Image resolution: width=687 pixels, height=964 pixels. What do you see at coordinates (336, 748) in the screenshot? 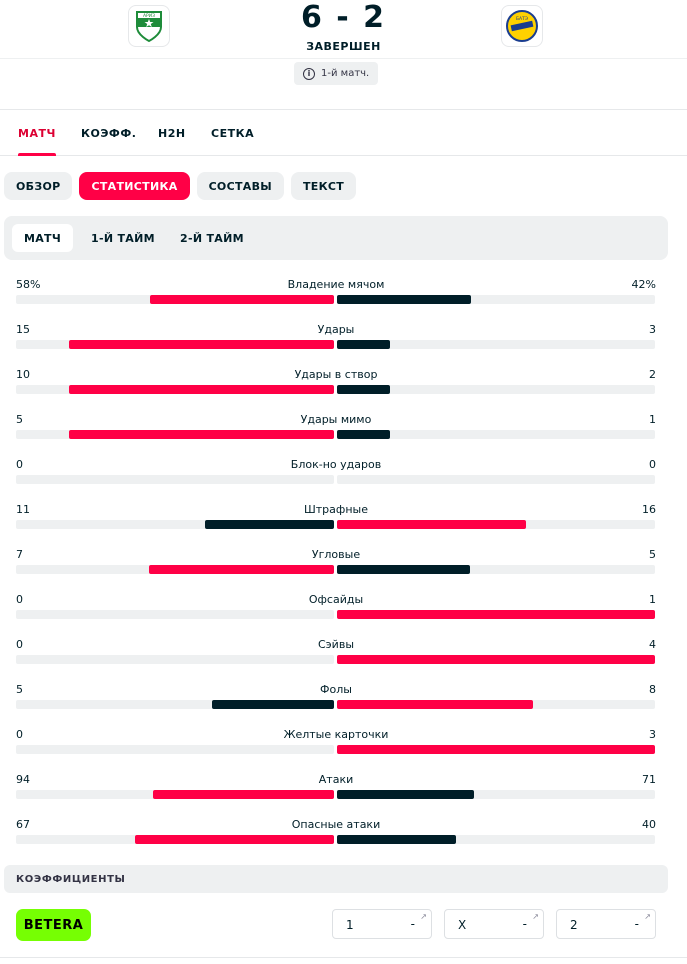
I see `stat-row: 0 Желтые карточки 3` at bounding box center [336, 748].